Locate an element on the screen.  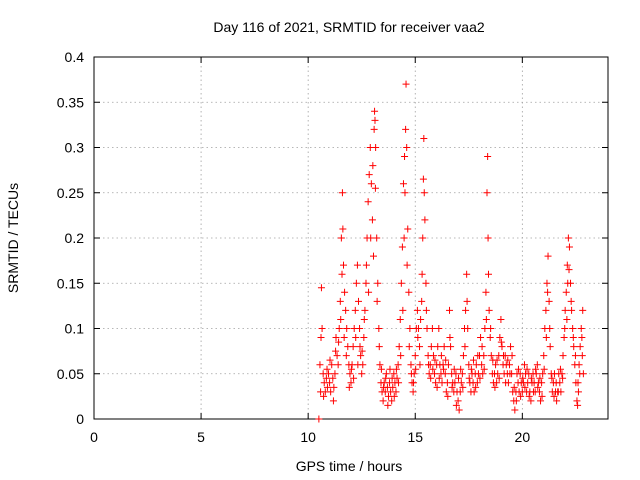
y-tick-label: 0.15 is located at coordinates (70, 283).